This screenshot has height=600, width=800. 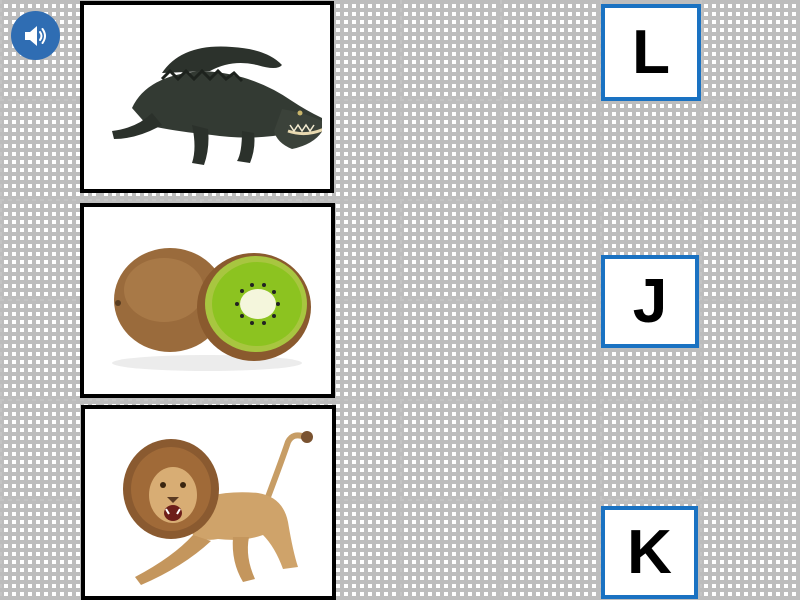 What do you see at coordinates (211, 309) in the screenshot?
I see `kiwi-image` at bounding box center [211, 309].